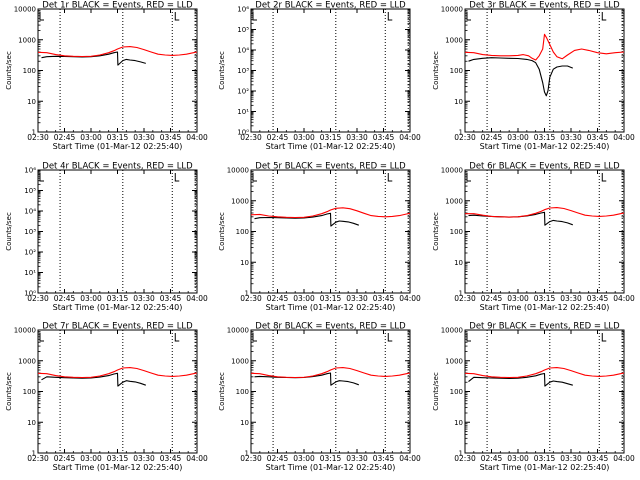 The height and width of the screenshot is (480, 640). I want to click on panel-title: Det 1r BLACK = Events, RED = LLD, so click(117, 6).